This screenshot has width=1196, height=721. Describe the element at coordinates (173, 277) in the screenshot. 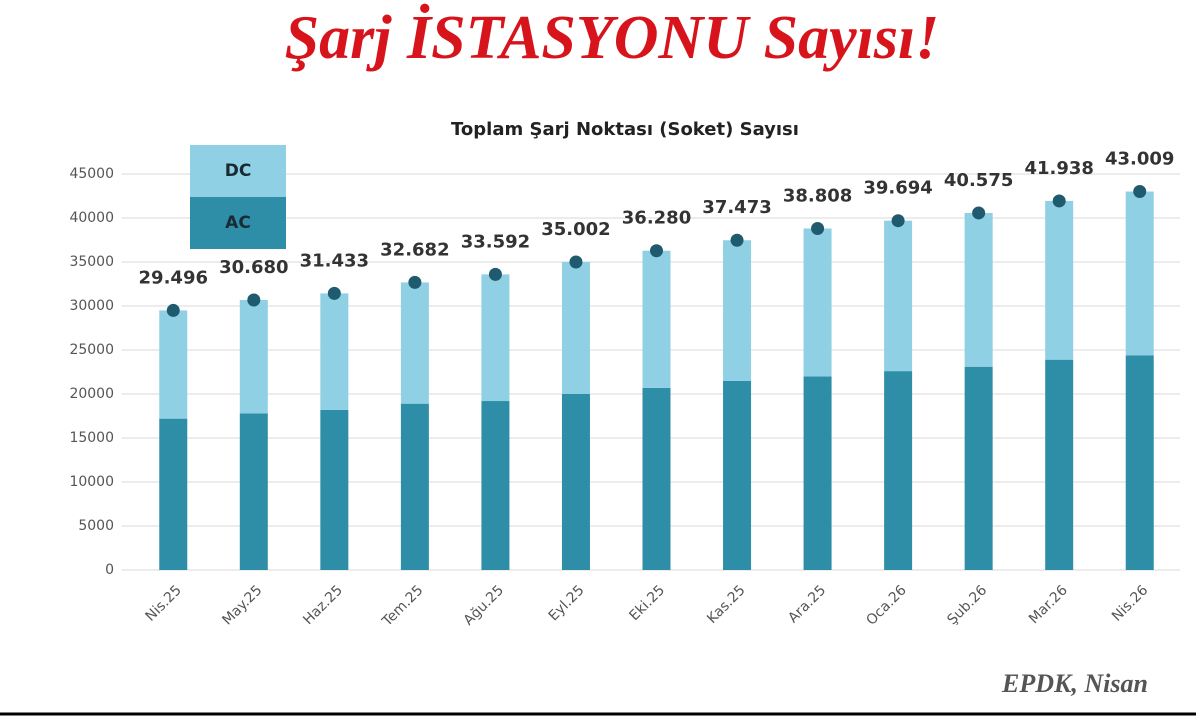

I see `total-label: 29.496` at that location.